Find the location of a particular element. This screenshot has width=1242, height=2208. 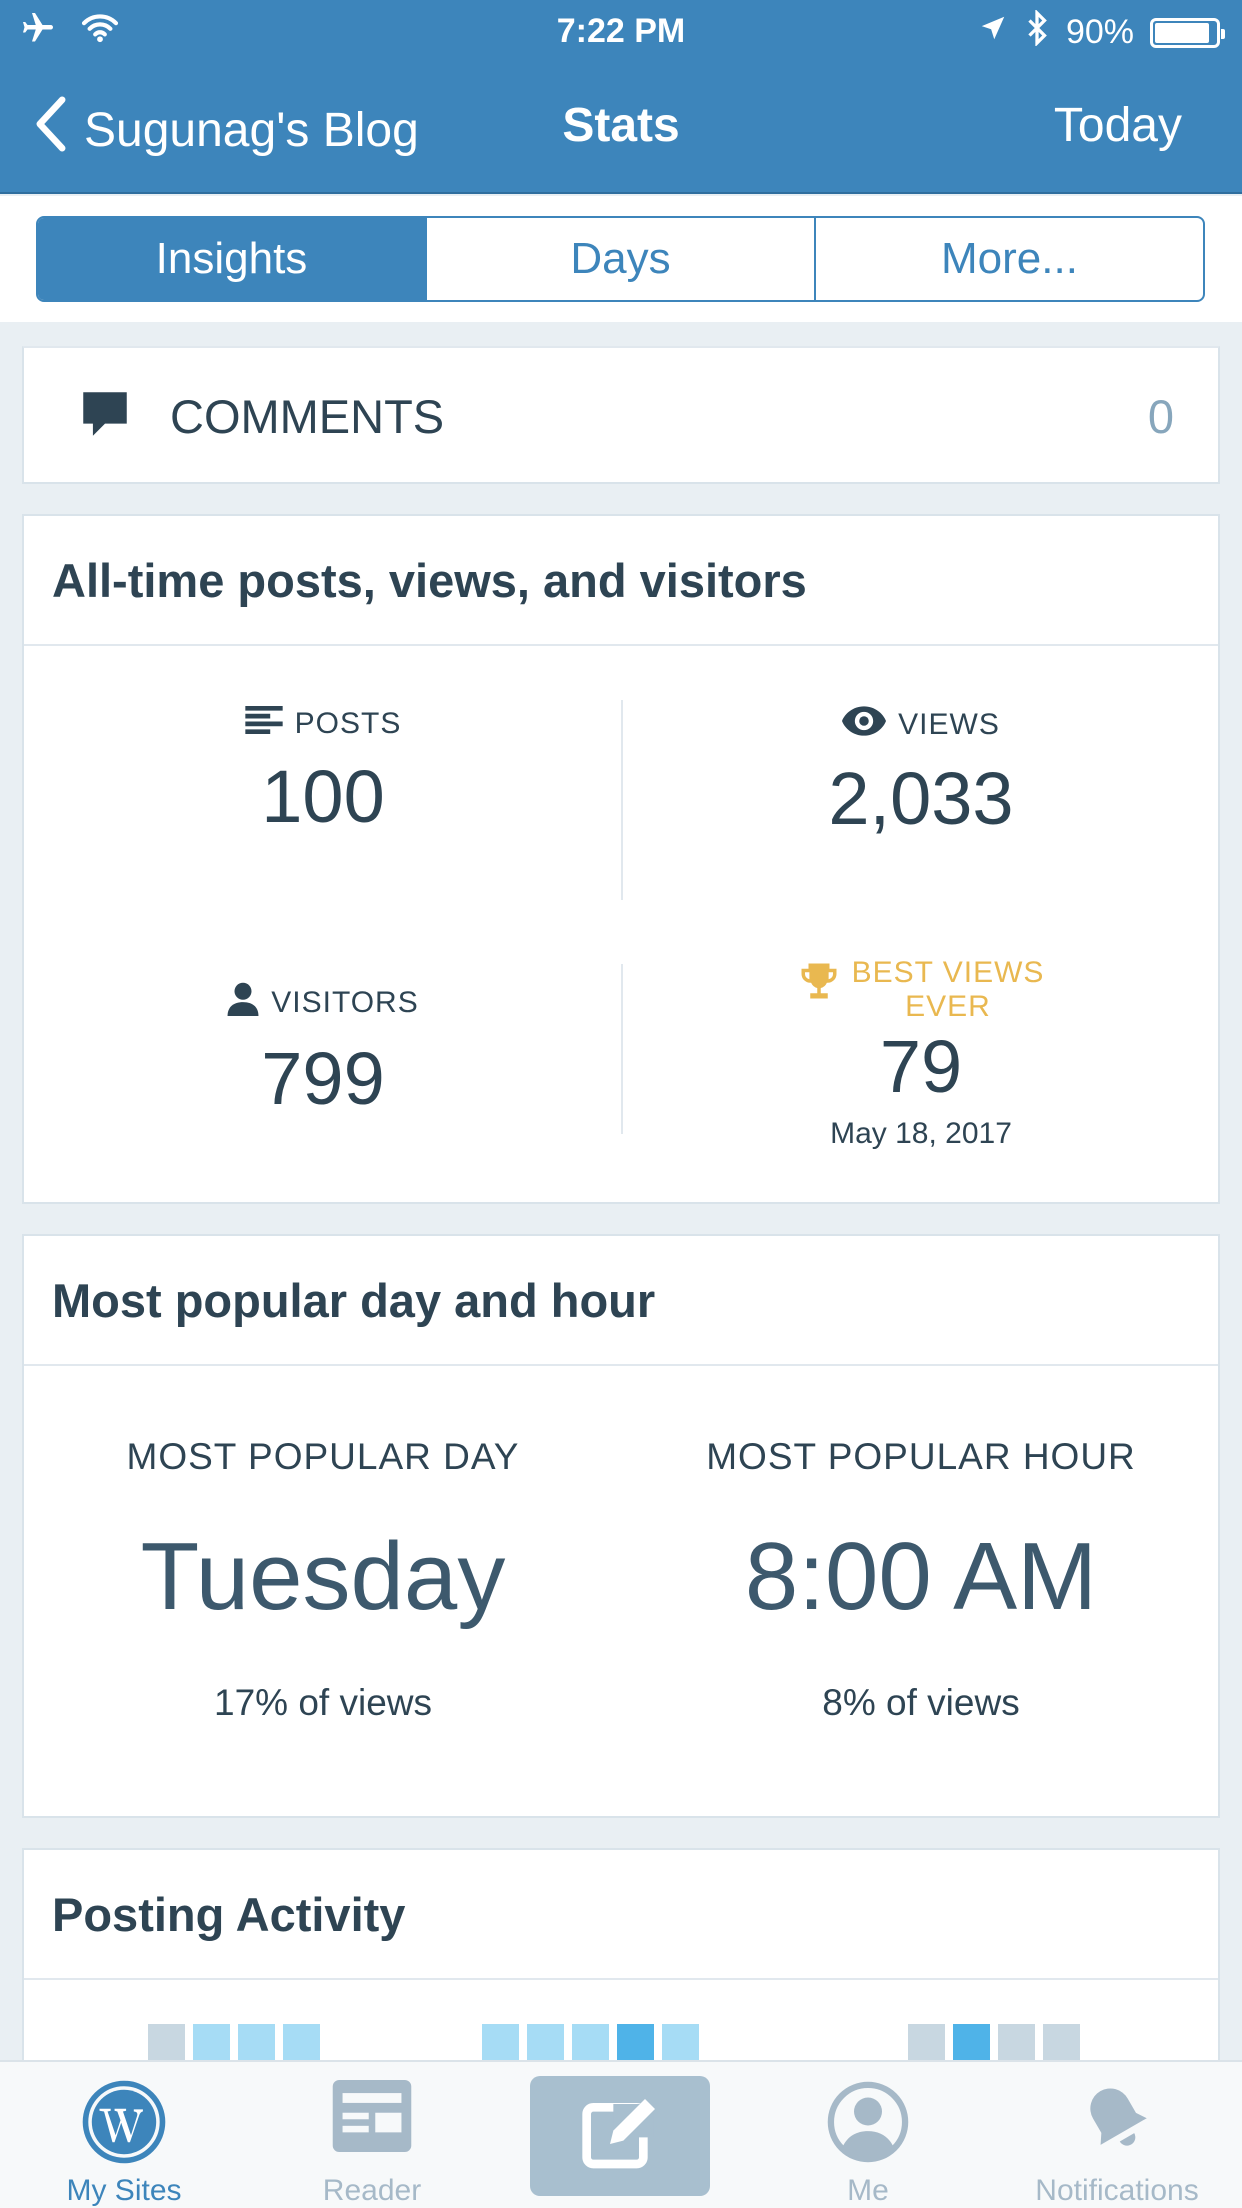

popular-hour-label: MOST POPULAR HOUR is located at coordinates (921, 1456).